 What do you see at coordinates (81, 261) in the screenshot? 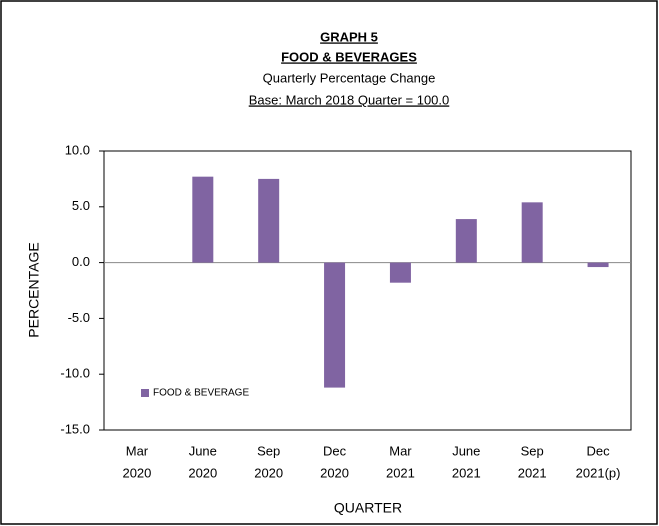
I see `y-tick-label: 0.0` at bounding box center [81, 261].